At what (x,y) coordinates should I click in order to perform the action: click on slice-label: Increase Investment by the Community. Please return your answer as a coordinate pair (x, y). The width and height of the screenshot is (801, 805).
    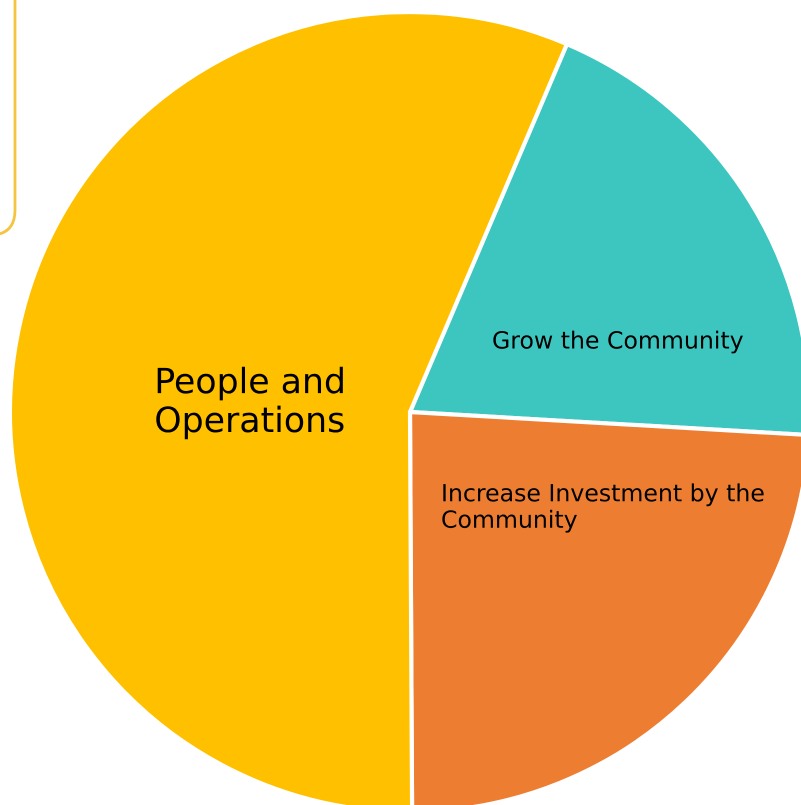
    Looking at the image, I should click on (603, 508).